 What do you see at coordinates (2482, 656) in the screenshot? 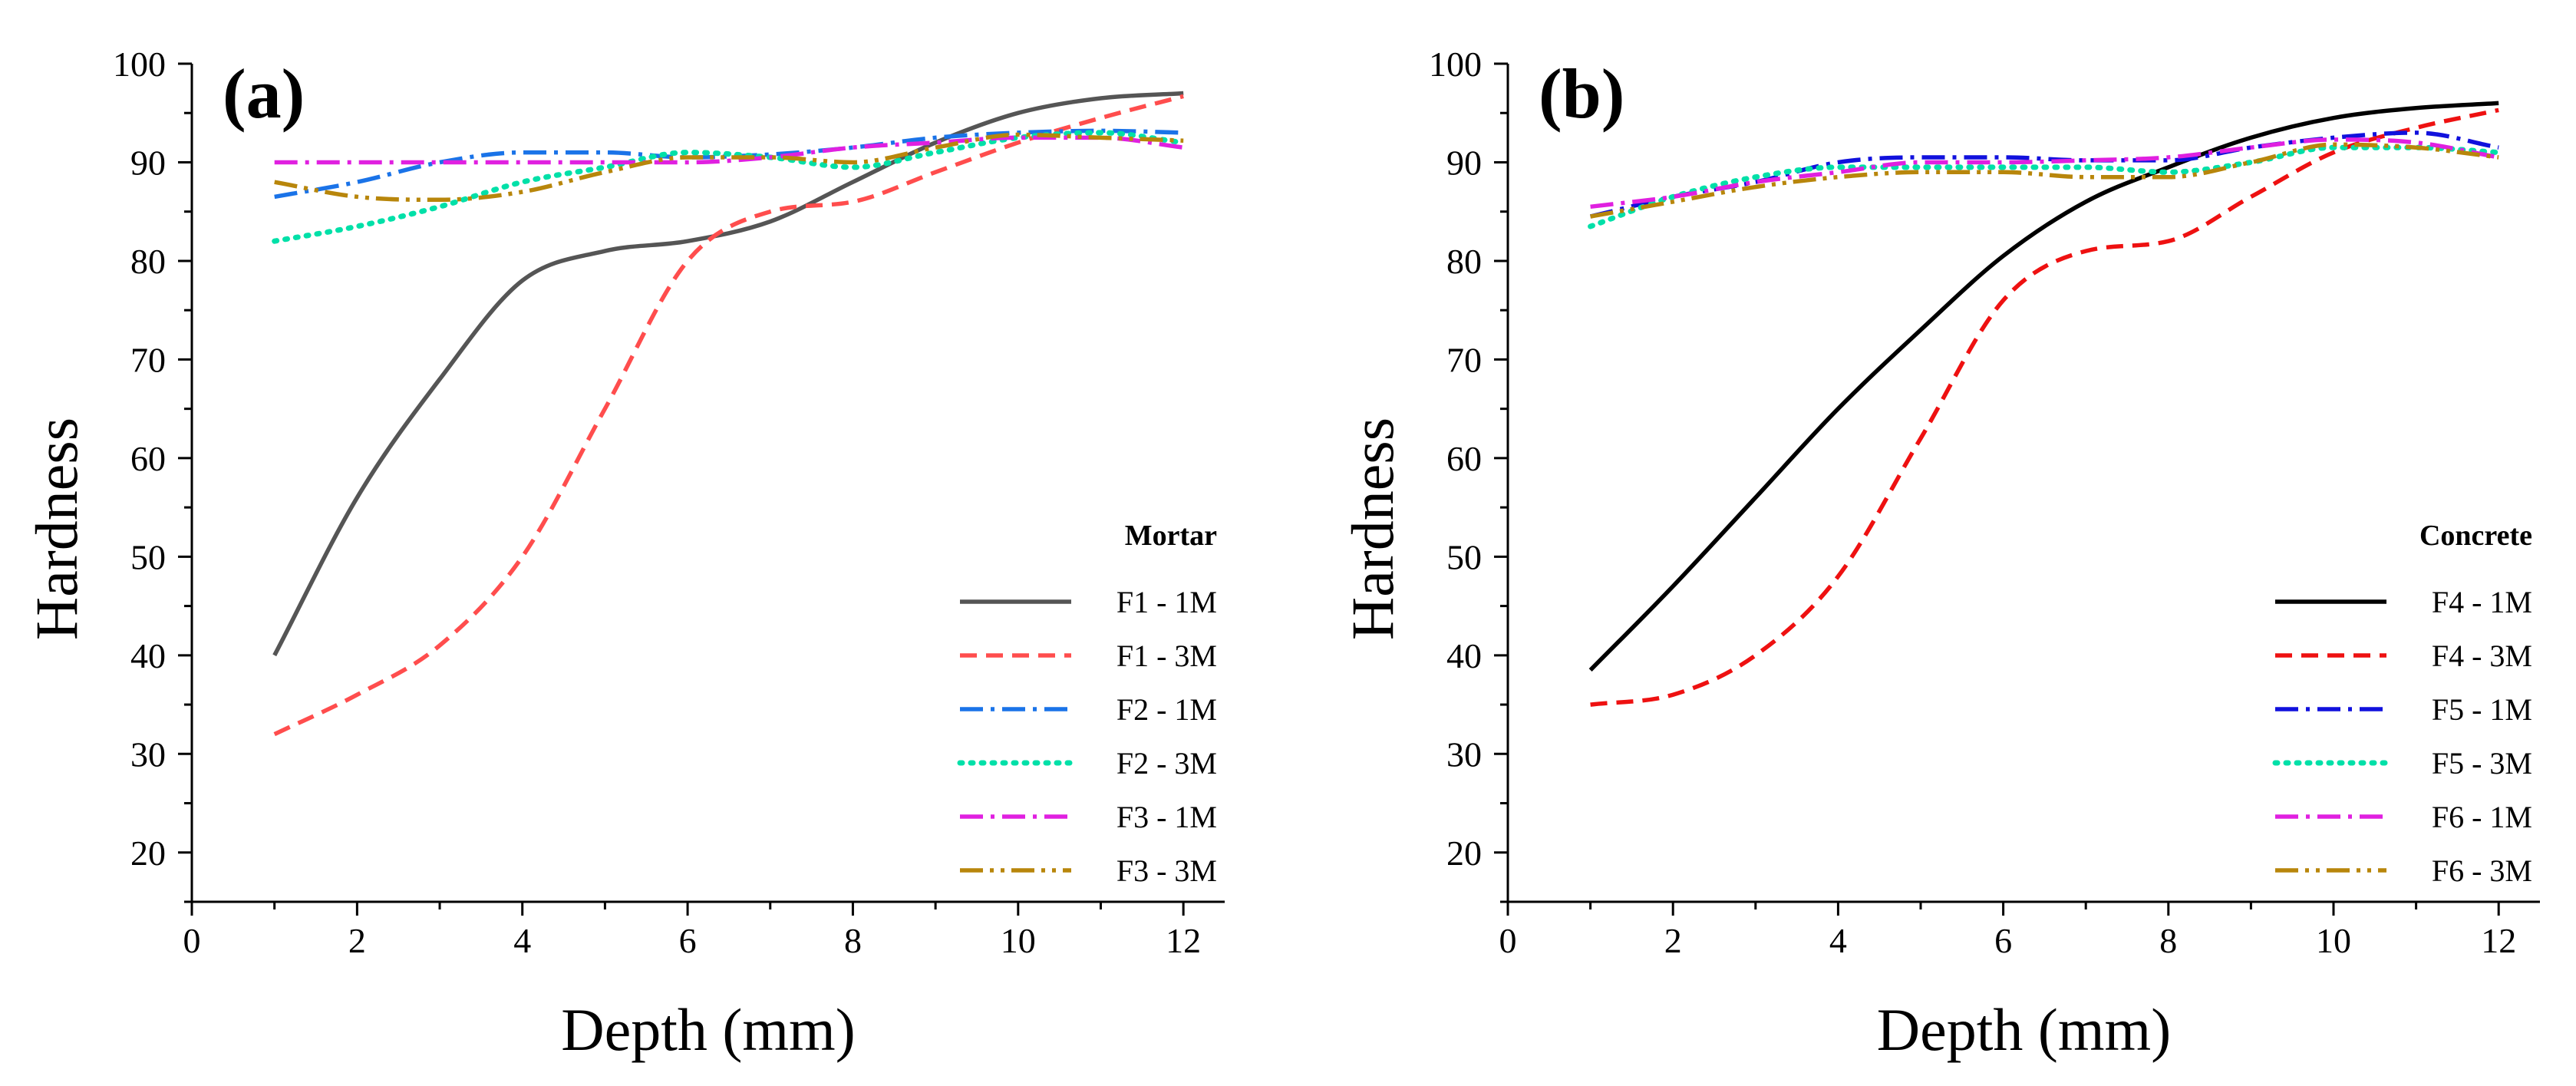
I see `legend-entry-label: F4 - 3M` at bounding box center [2482, 656].